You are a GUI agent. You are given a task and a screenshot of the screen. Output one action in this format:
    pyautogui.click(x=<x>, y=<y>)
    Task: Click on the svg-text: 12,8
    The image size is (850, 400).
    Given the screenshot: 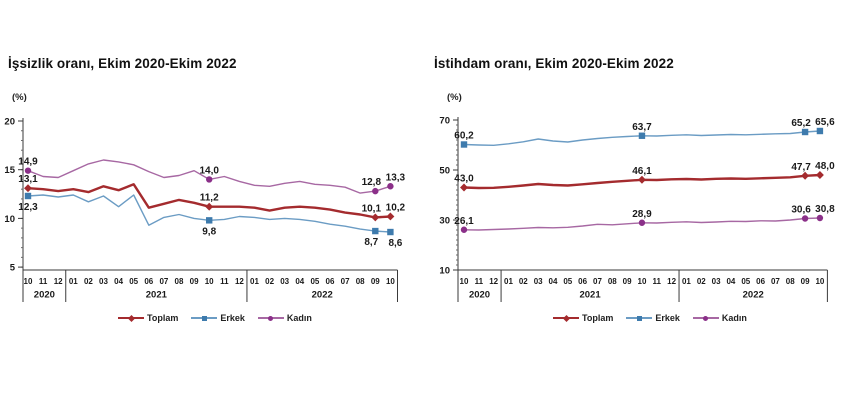 What is the action you would take?
    pyautogui.click(x=372, y=182)
    